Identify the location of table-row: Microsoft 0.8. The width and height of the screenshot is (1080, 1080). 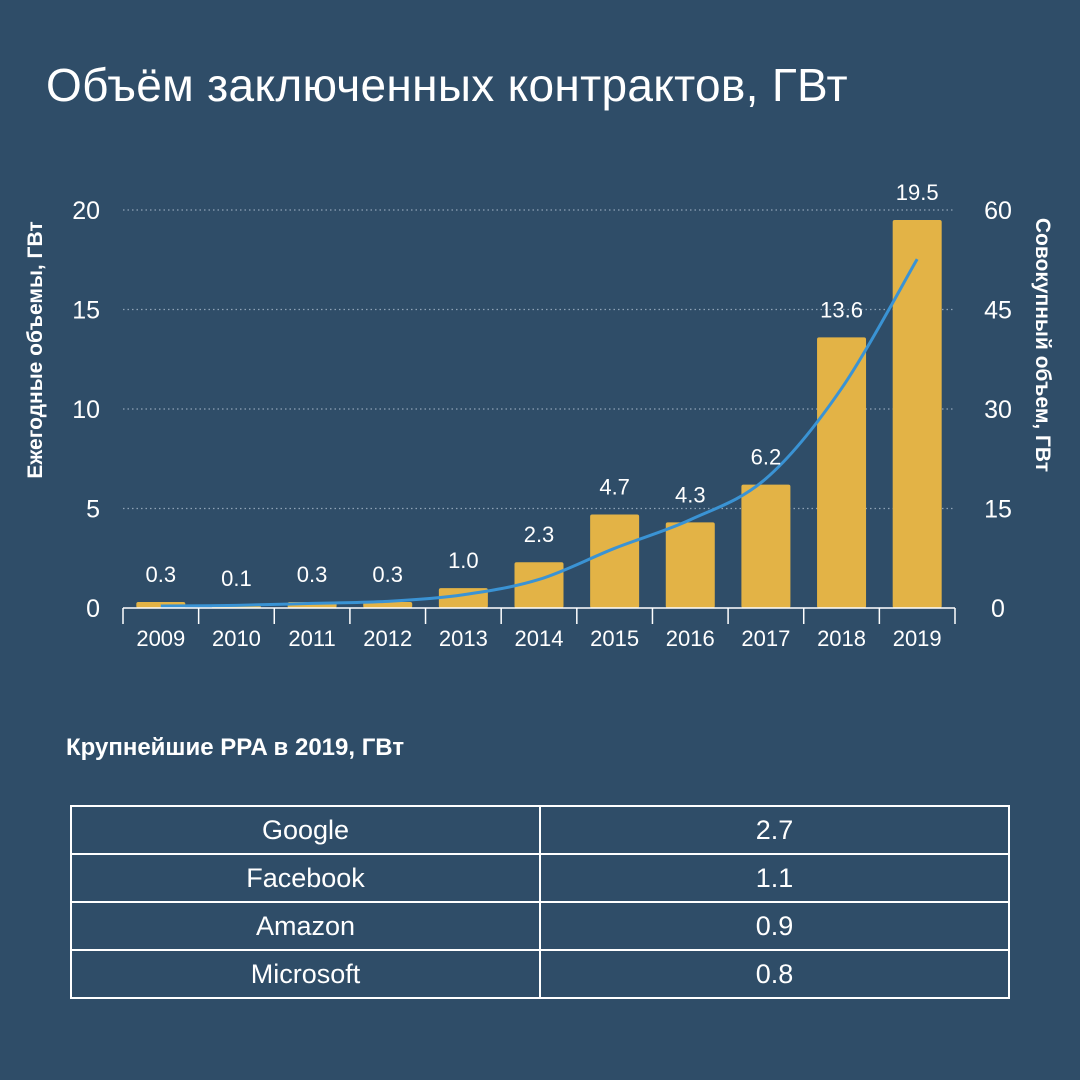
(540, 974).